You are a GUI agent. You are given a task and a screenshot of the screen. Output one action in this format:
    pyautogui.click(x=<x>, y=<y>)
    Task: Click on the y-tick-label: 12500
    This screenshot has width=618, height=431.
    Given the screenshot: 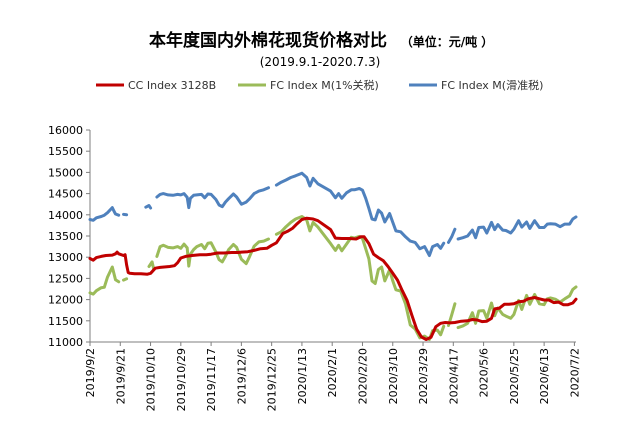 What is the action you would take?
    pyautogui.click(x=65, y=278)
    